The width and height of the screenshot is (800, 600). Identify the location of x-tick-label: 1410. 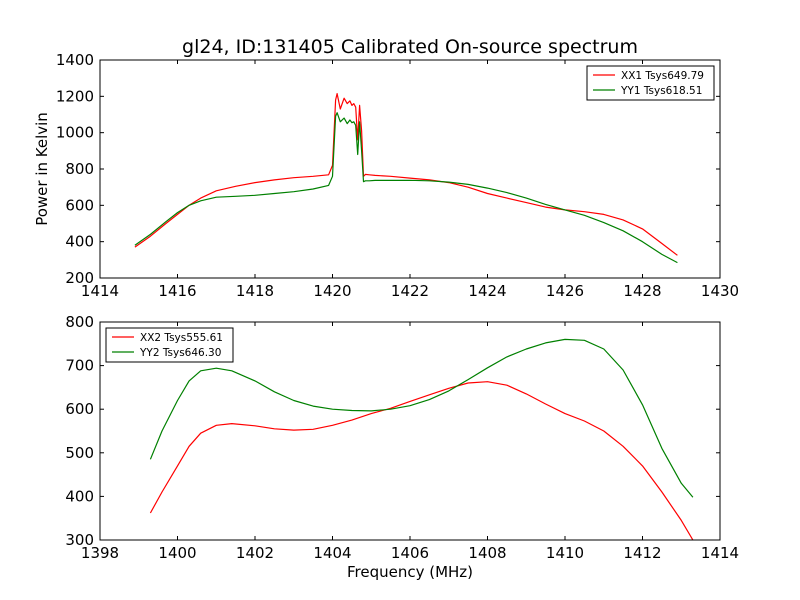
(565, 553).